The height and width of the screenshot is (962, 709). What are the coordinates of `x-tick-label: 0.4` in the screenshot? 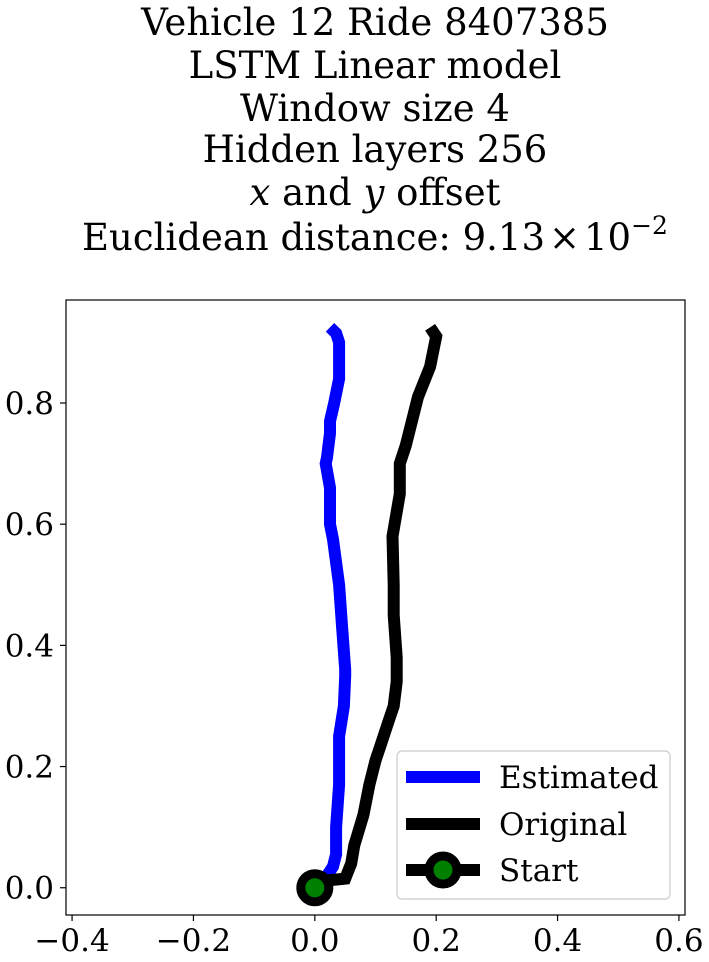 It's located at (557, 941).